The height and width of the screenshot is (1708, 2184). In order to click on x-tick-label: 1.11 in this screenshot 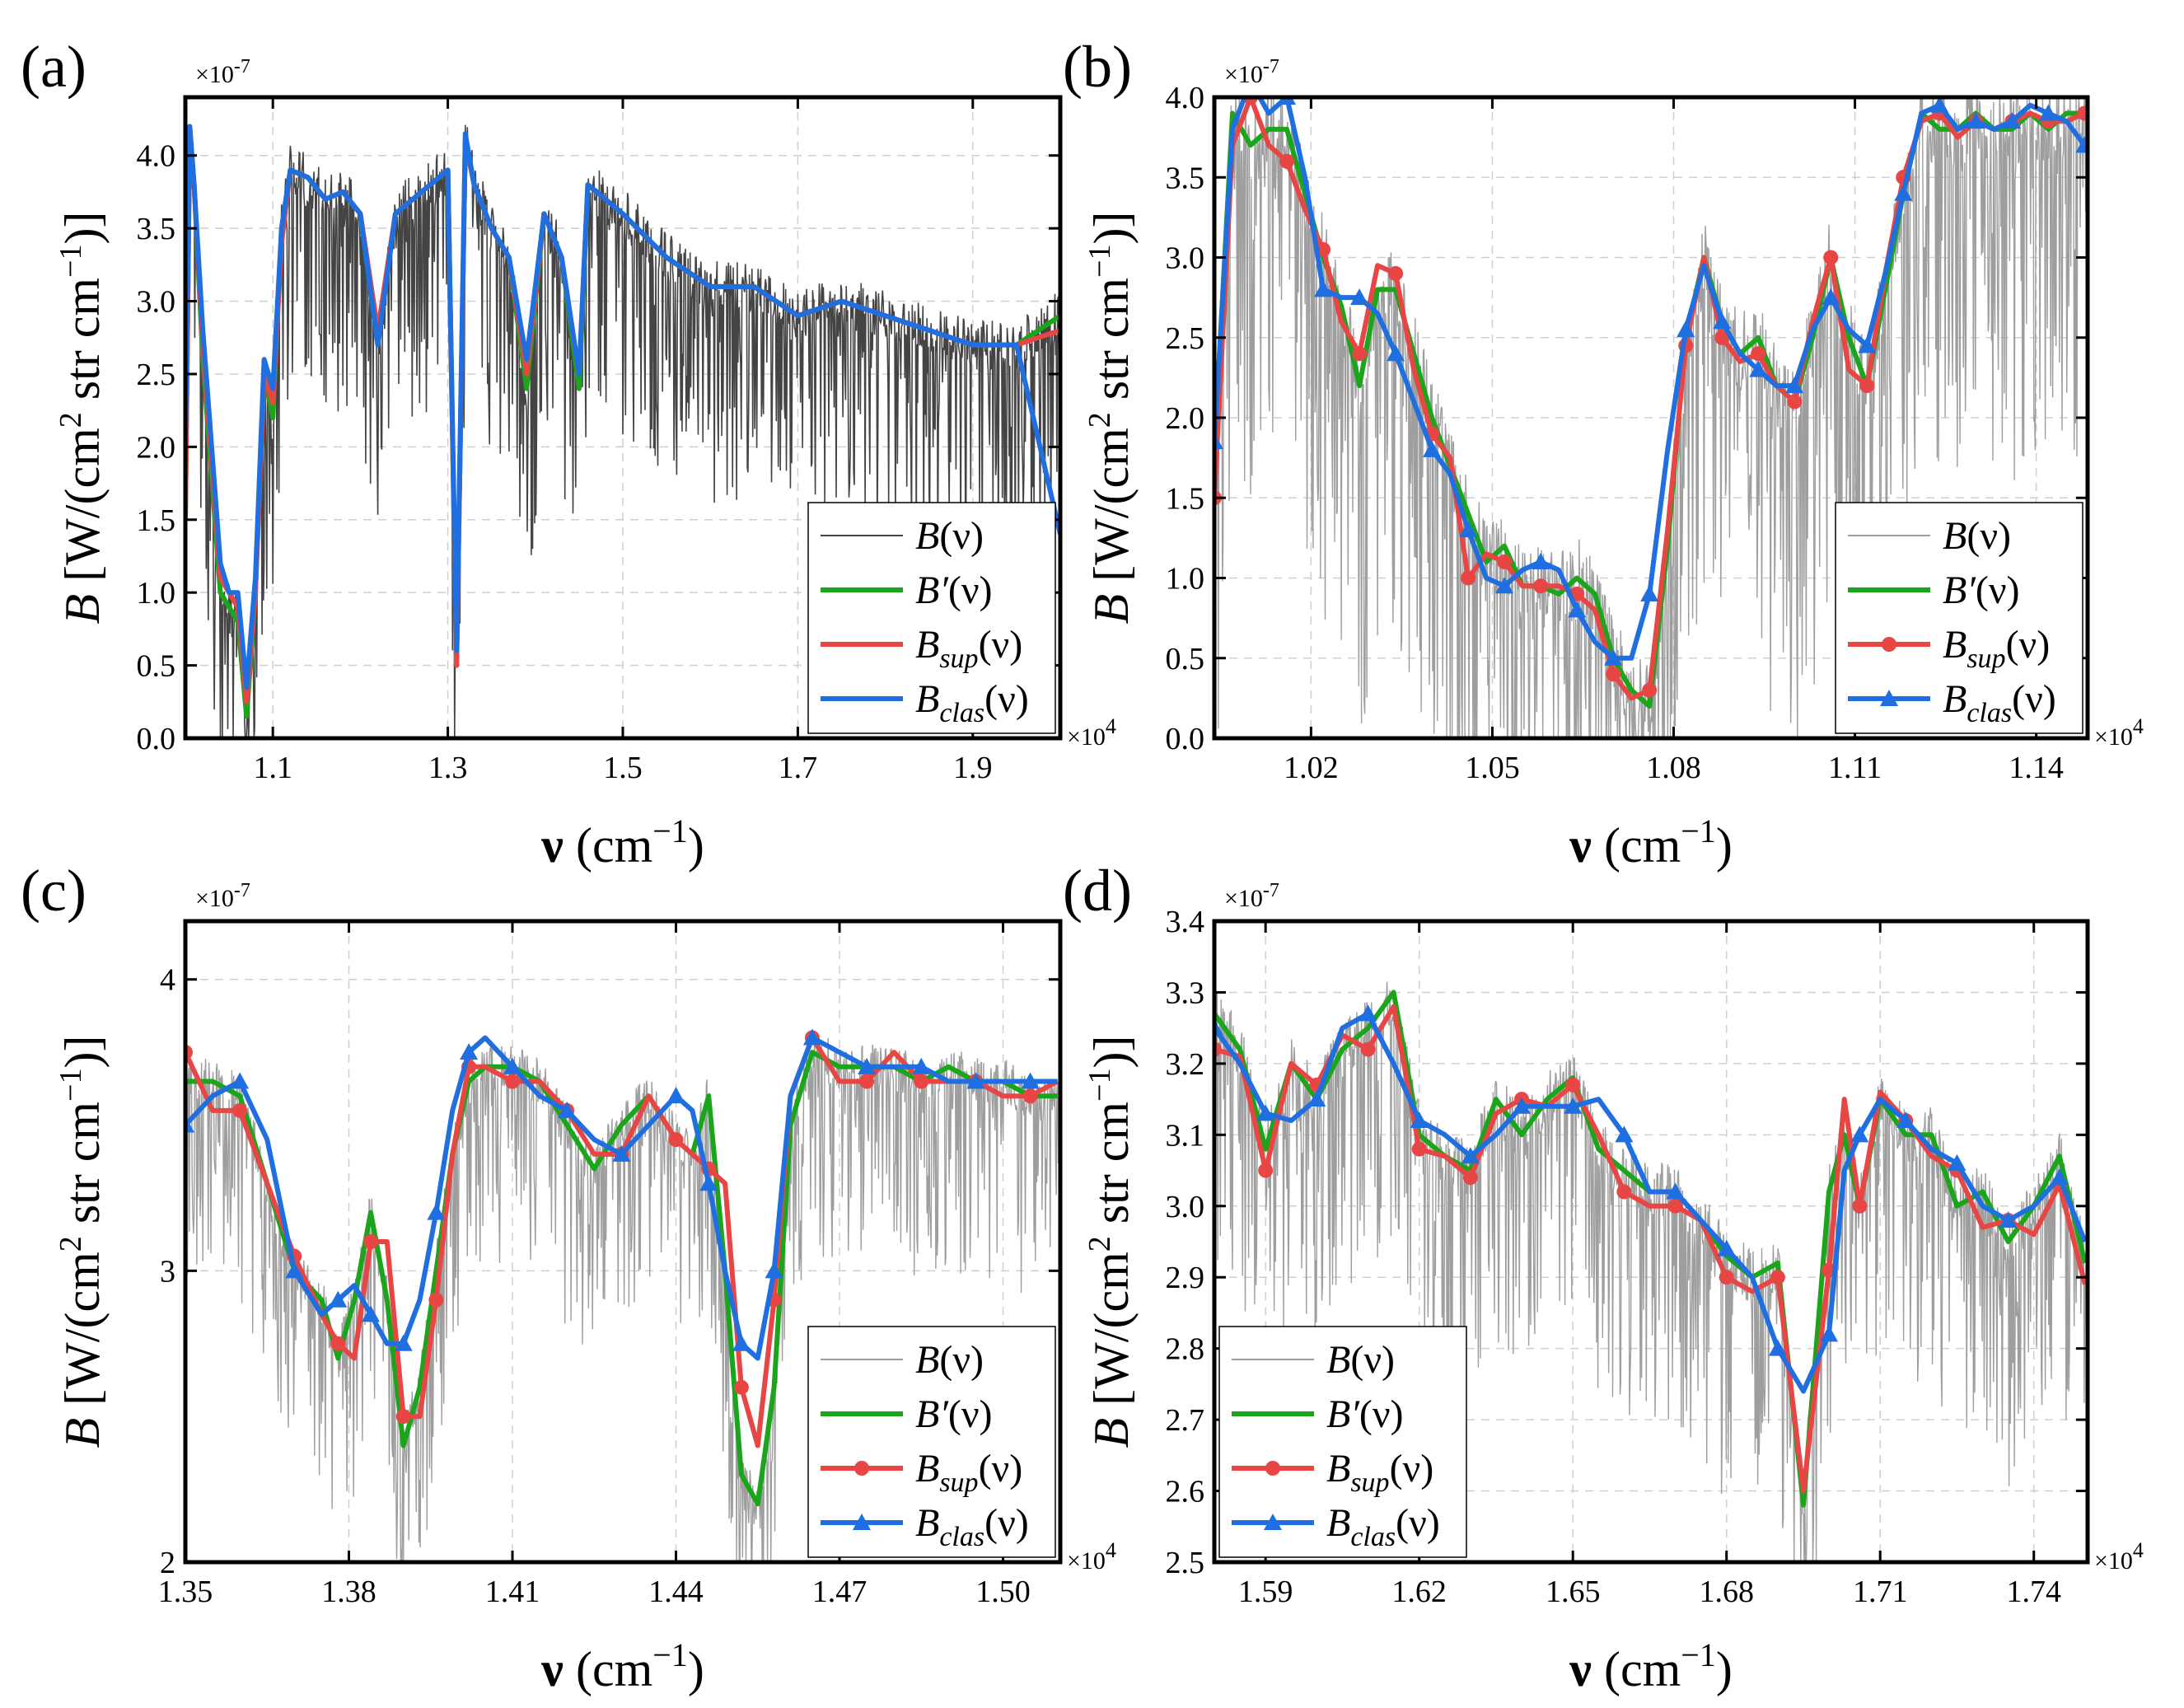, I will do `click(1855, 768)`.